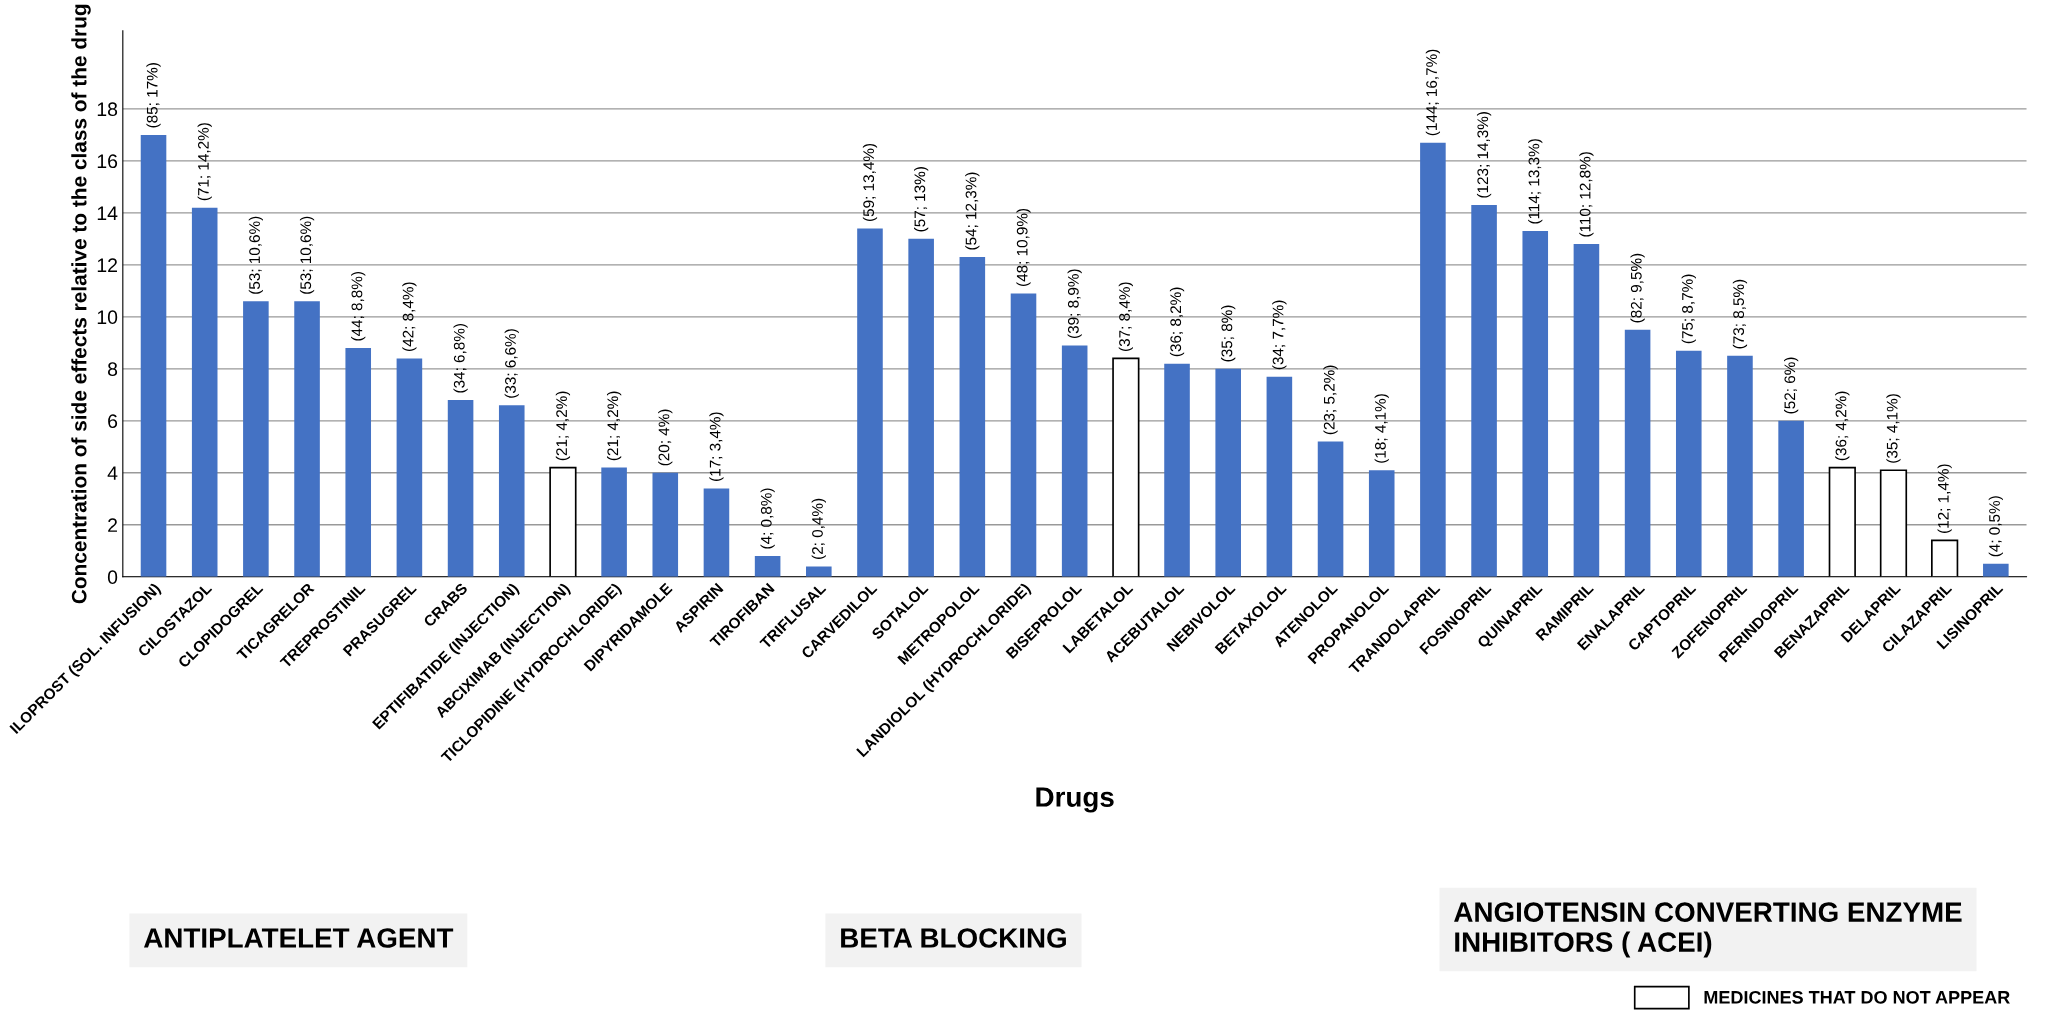 This screenshot has width=2047, height=1030. What do you see at coordinates (1893, 428) in the screenshot?
I see `data-label: (35; 4,1%)` at bounding box center [1893, 428].